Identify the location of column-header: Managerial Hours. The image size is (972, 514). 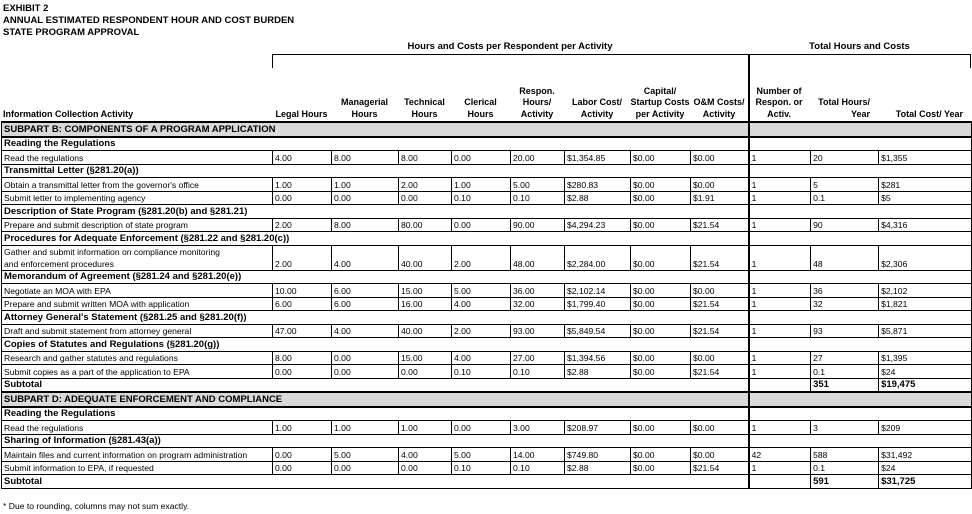
(364, 108).